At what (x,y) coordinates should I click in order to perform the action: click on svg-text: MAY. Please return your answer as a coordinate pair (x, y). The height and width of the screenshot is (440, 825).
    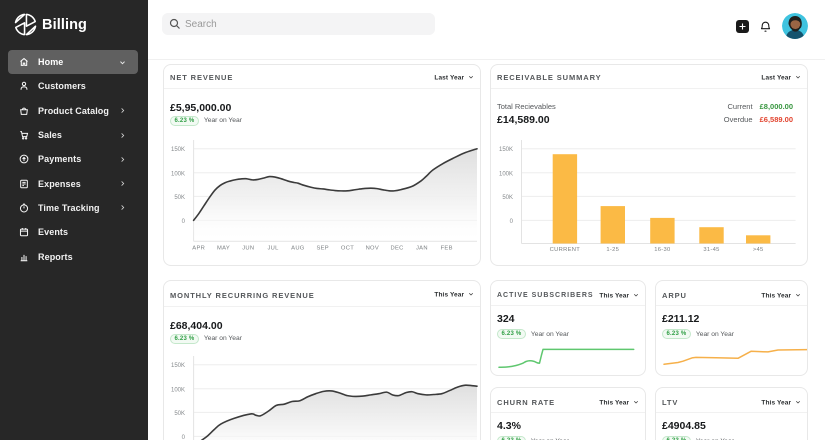
    Looking at the image, I should click on (223, 248).